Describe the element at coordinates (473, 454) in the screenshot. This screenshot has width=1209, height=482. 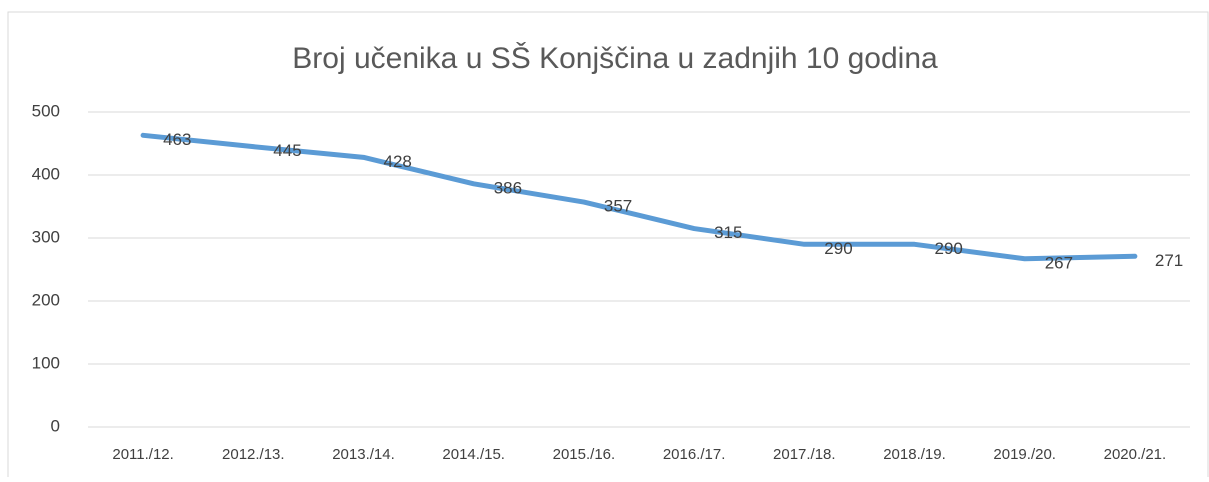
I see `x-tick-label: 2014./15.` at that location.